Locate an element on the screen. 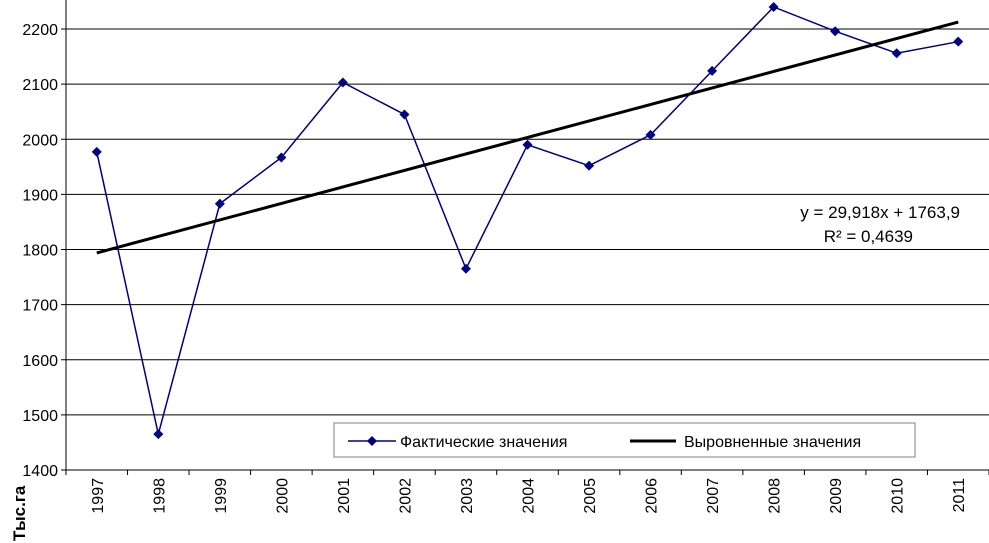 The image size is (989, 543). y-axis-ticks: 1400 1500 1600 1700 1800 1900 2000 2100 2200 is located at coordinates (44, 251).